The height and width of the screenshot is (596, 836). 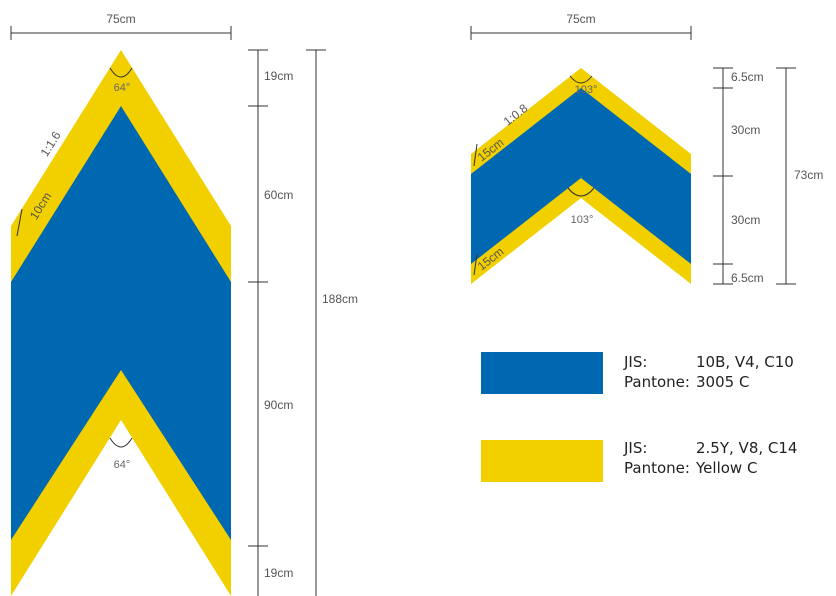 I want to click on right-top-angle-arc, so click(x=581, y=79).